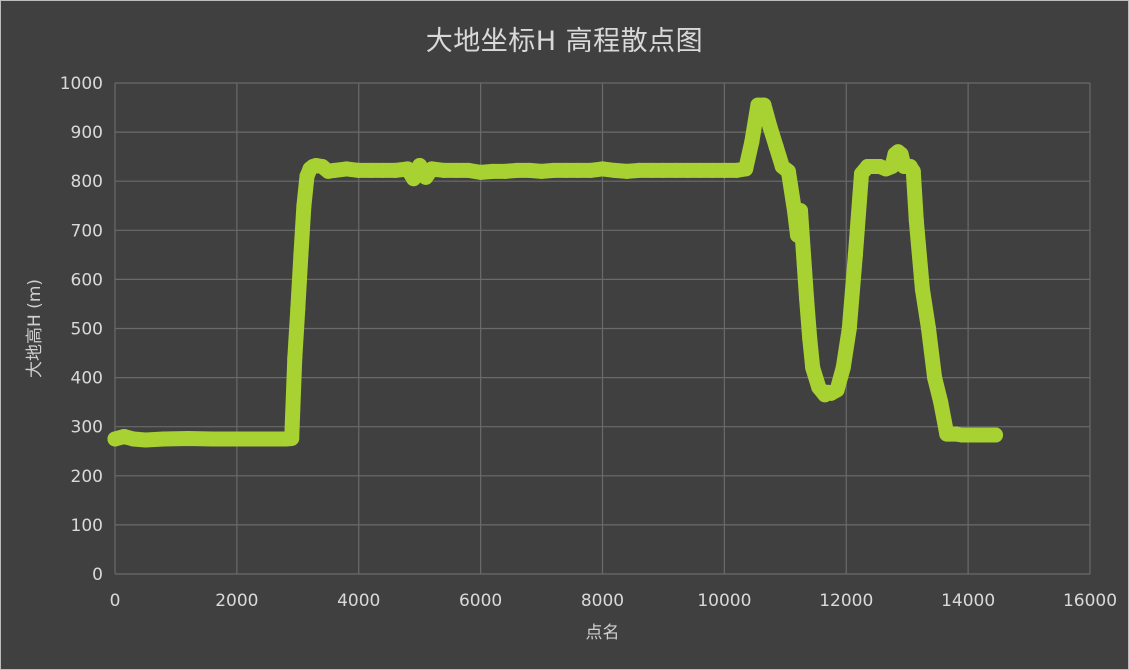 The height and width of the screenshot is (670, 1129). What do you see at coordinates (87, 526) in the screenshot?
I see `y-tick-label: 100` at bounding box center [87, 526].